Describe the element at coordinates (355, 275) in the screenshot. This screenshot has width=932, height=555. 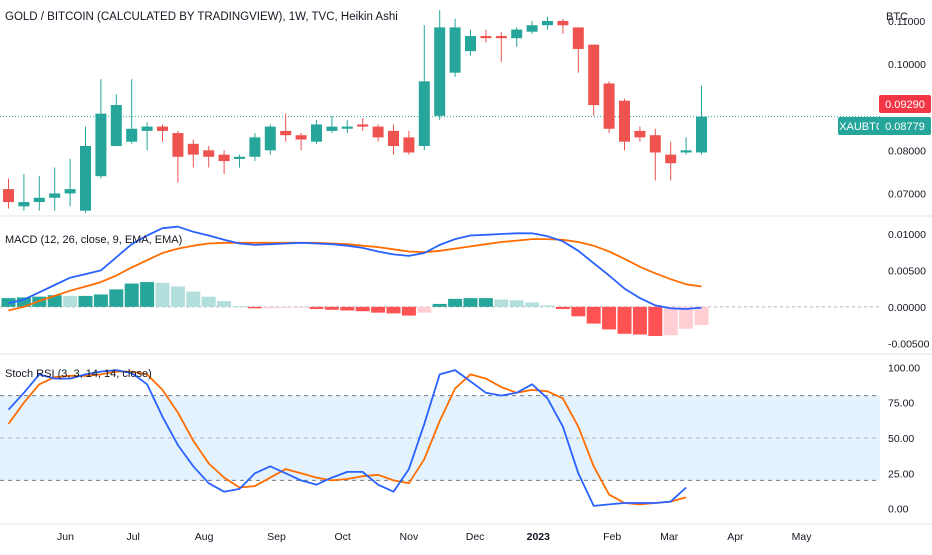
I see `macd-signal-line` at that location.